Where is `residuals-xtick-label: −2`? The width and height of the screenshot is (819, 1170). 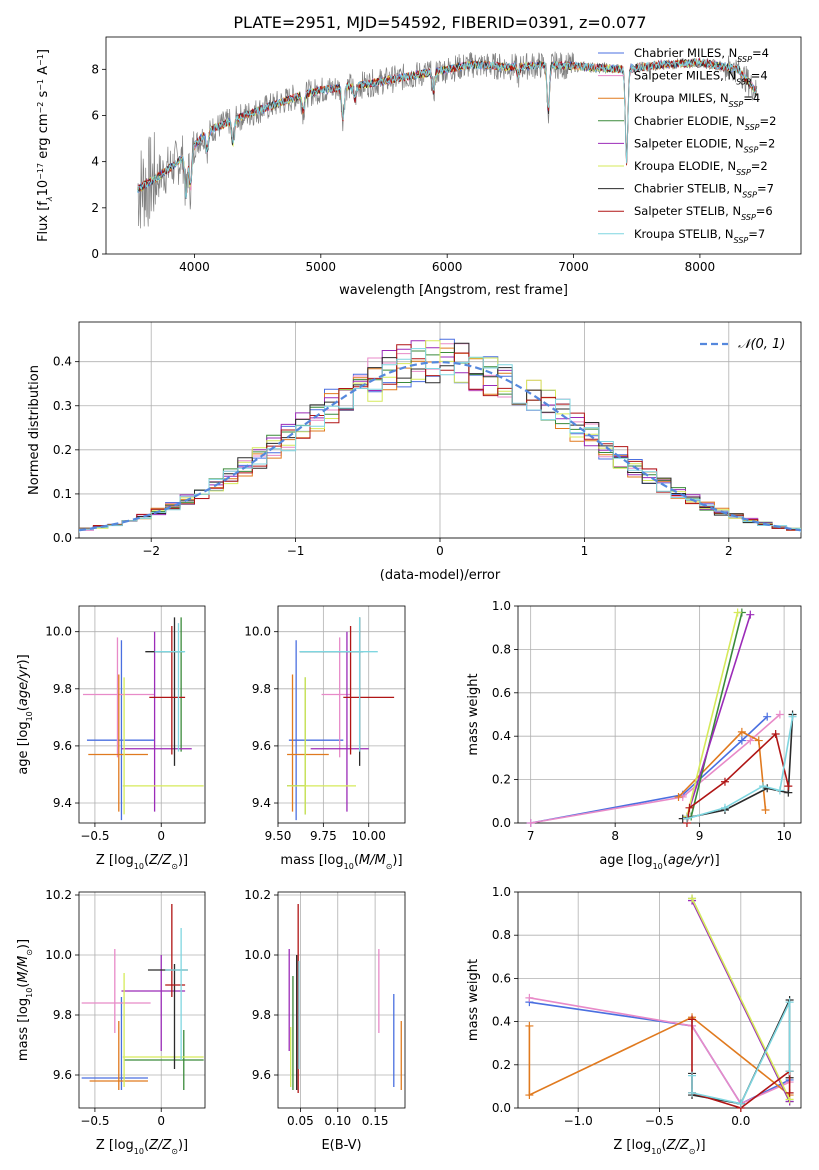 residuals-xtick-label: −2 is located at coordinates (151, 551).